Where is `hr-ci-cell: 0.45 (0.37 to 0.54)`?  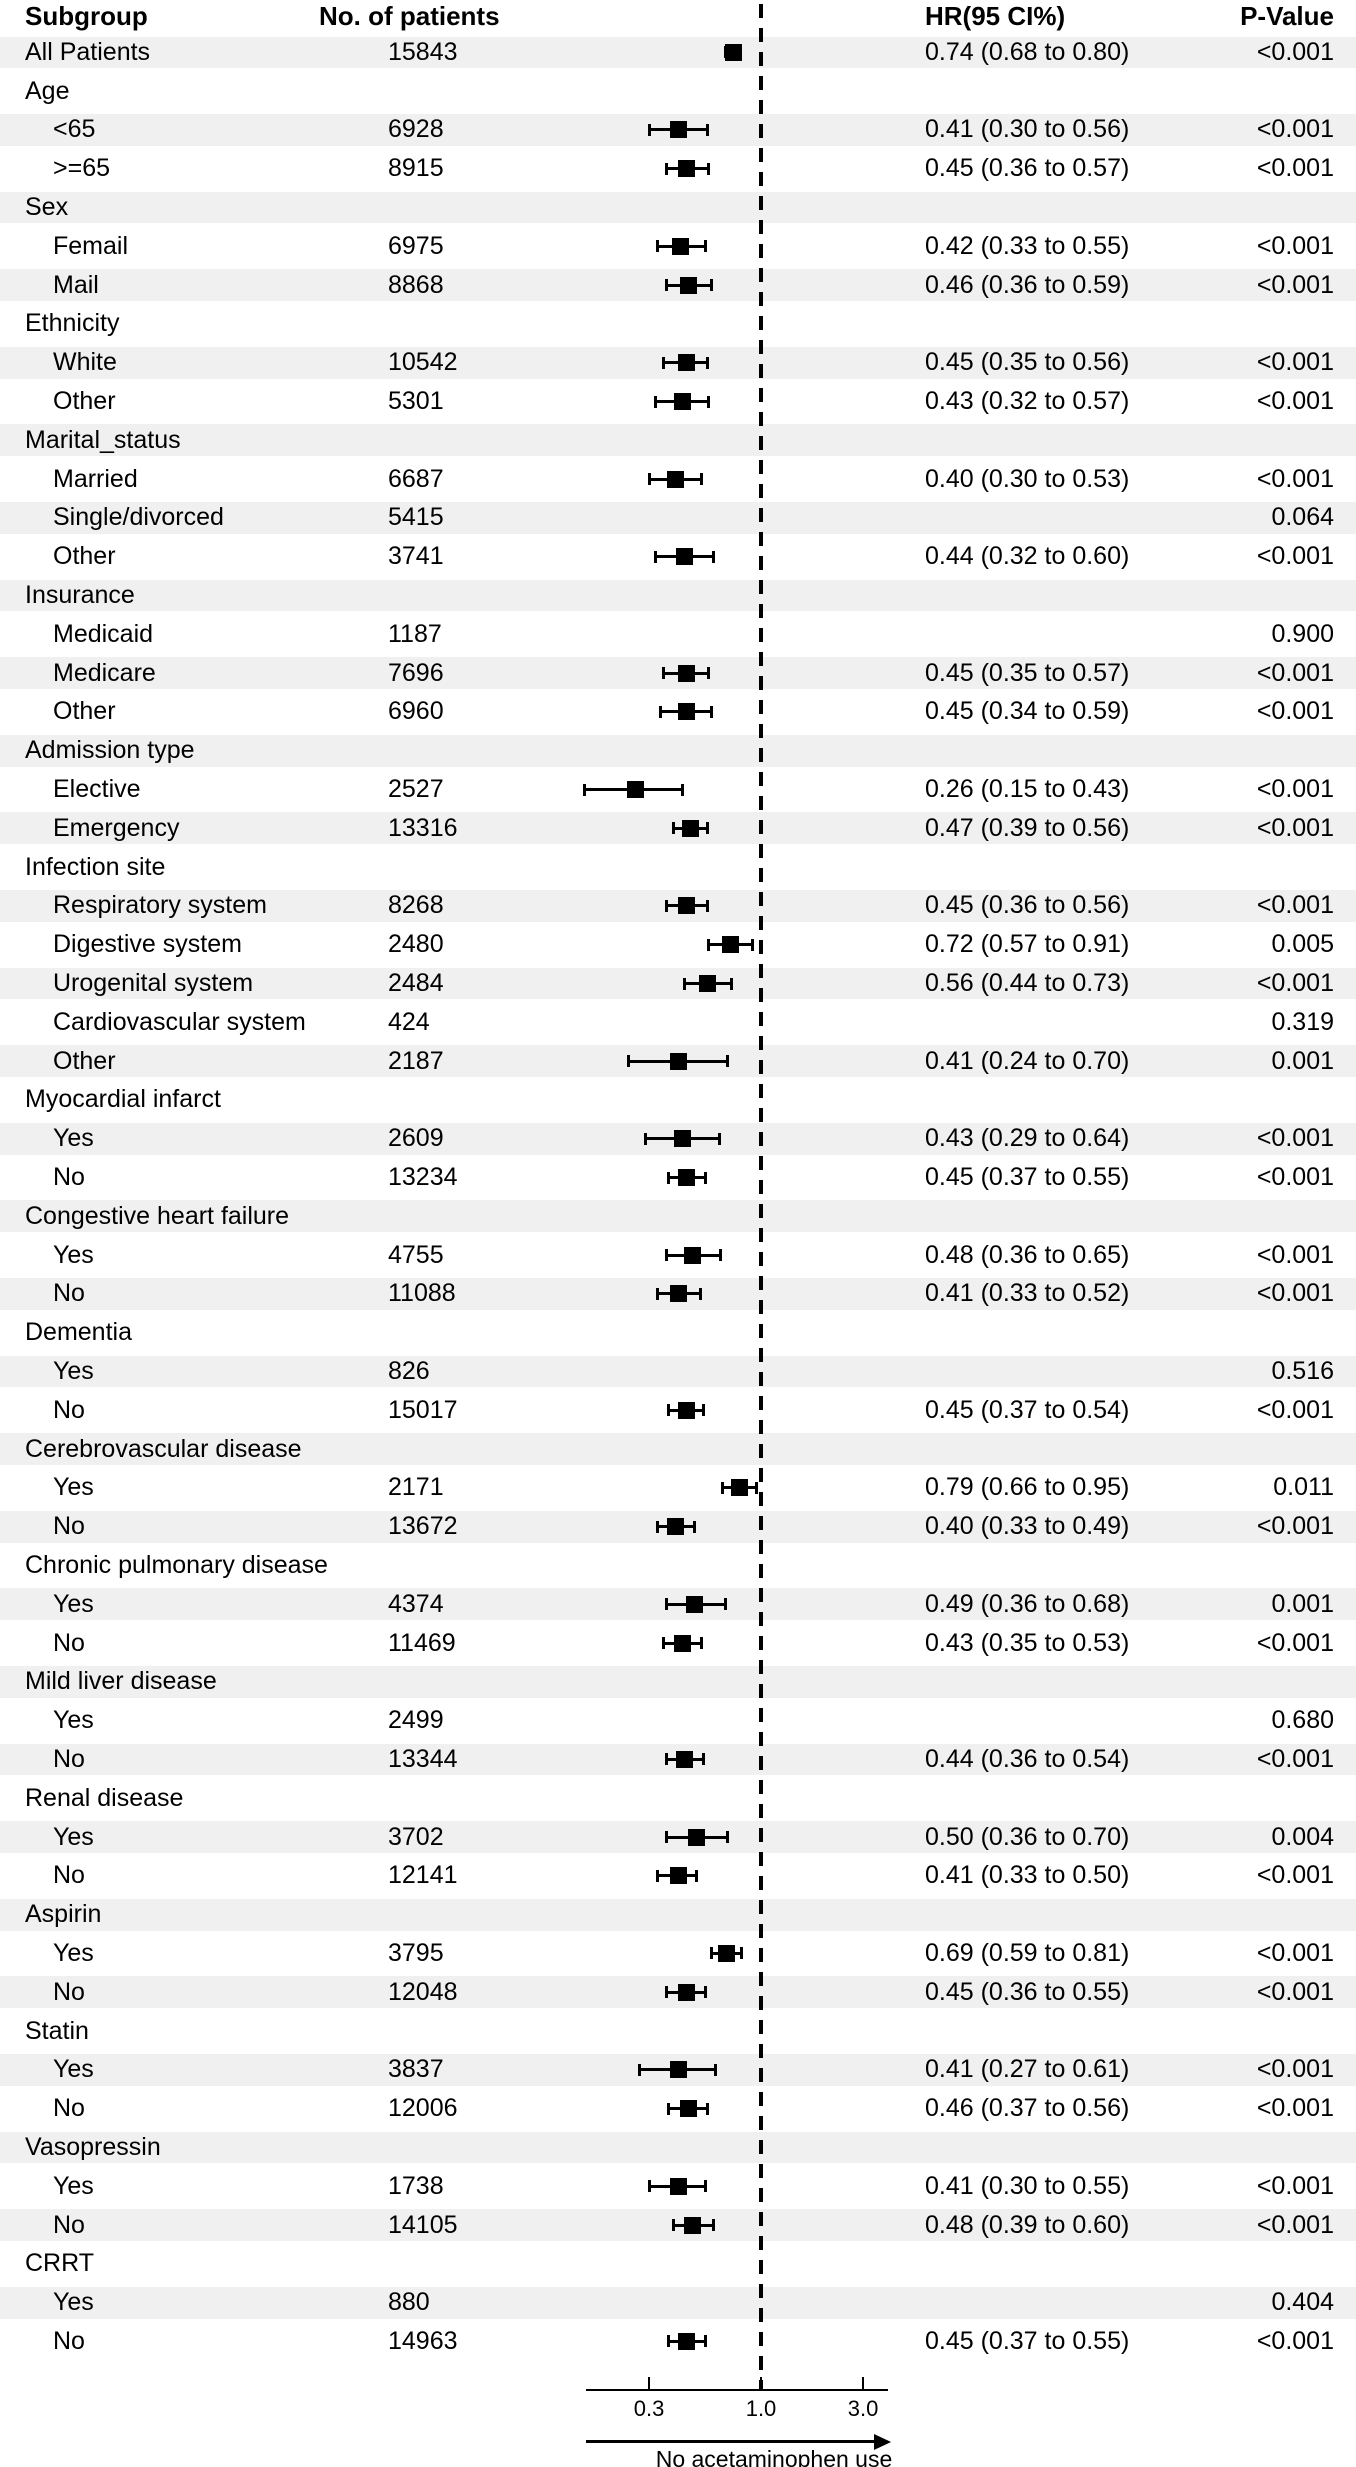
hr-ci-cell: 0.45 (0.37 to 0.54) is located at coordinates (1027, 1409).